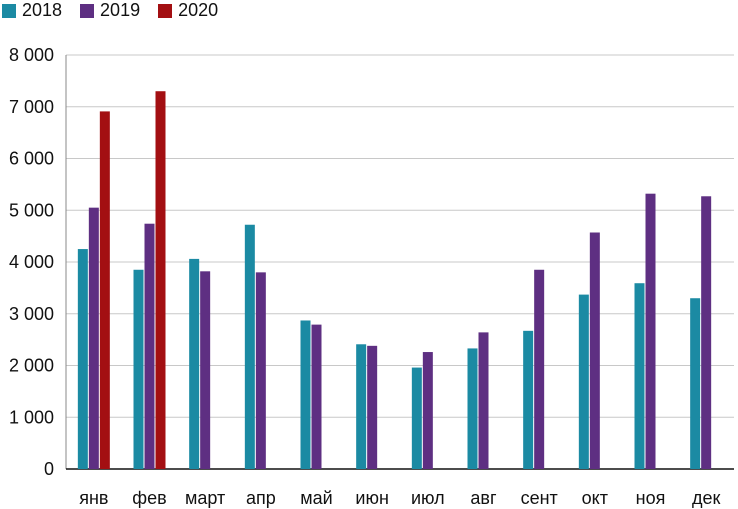 This screenshot has width=738, height=509. Describe the element at coordinates (93, 498) in the screenshot. I see `x-tick-label-янв: янв` at that location.